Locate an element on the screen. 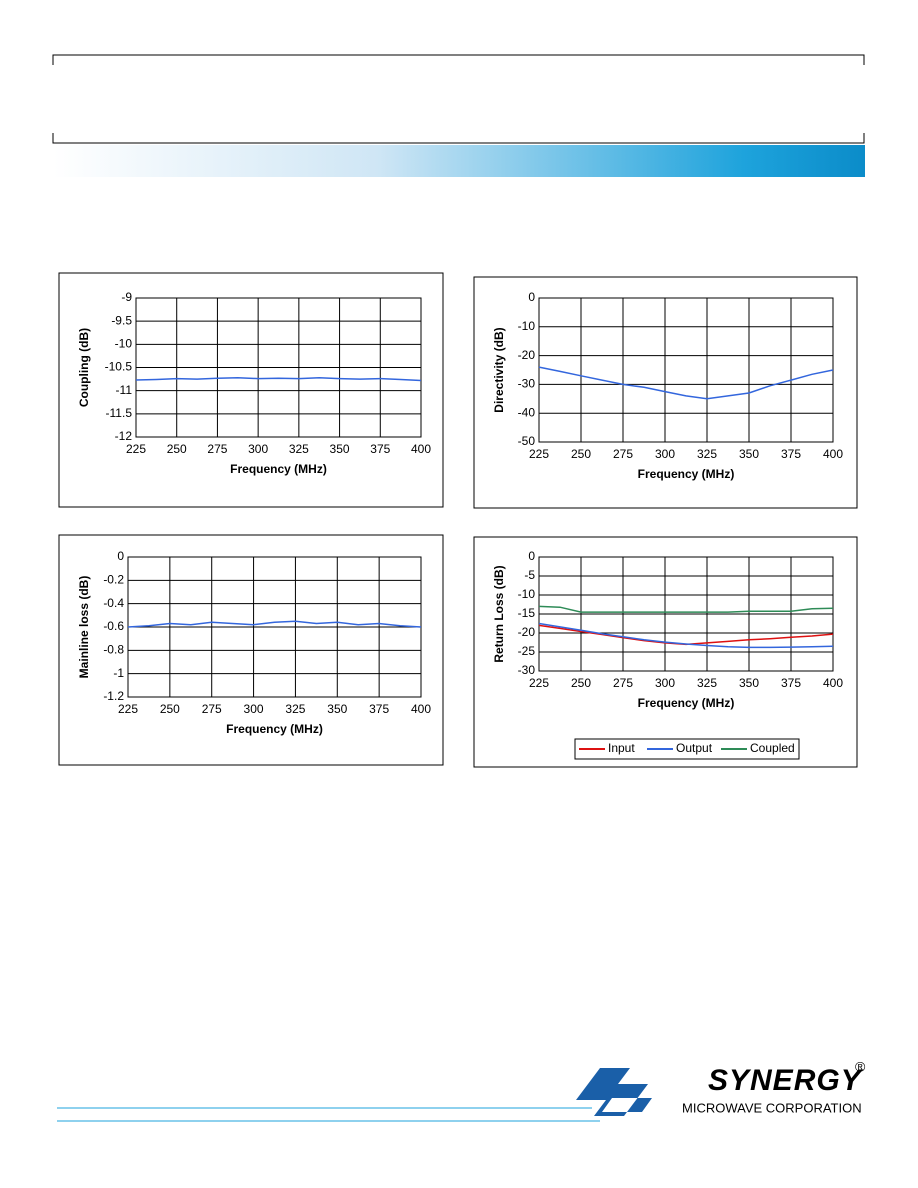 This screenshot has height=1188, width=918. legend-label: Coupled is located at coordinates (772, 748).